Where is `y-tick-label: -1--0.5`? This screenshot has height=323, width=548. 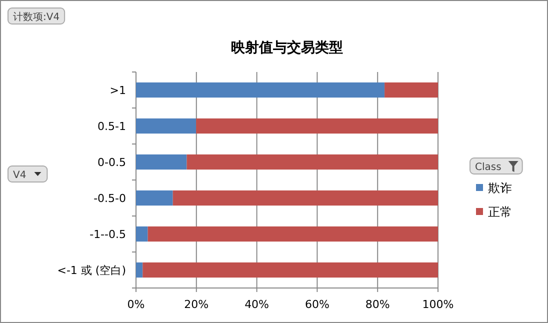 y-tick-label: -1--0.5 is located at coordinates (108, 234).